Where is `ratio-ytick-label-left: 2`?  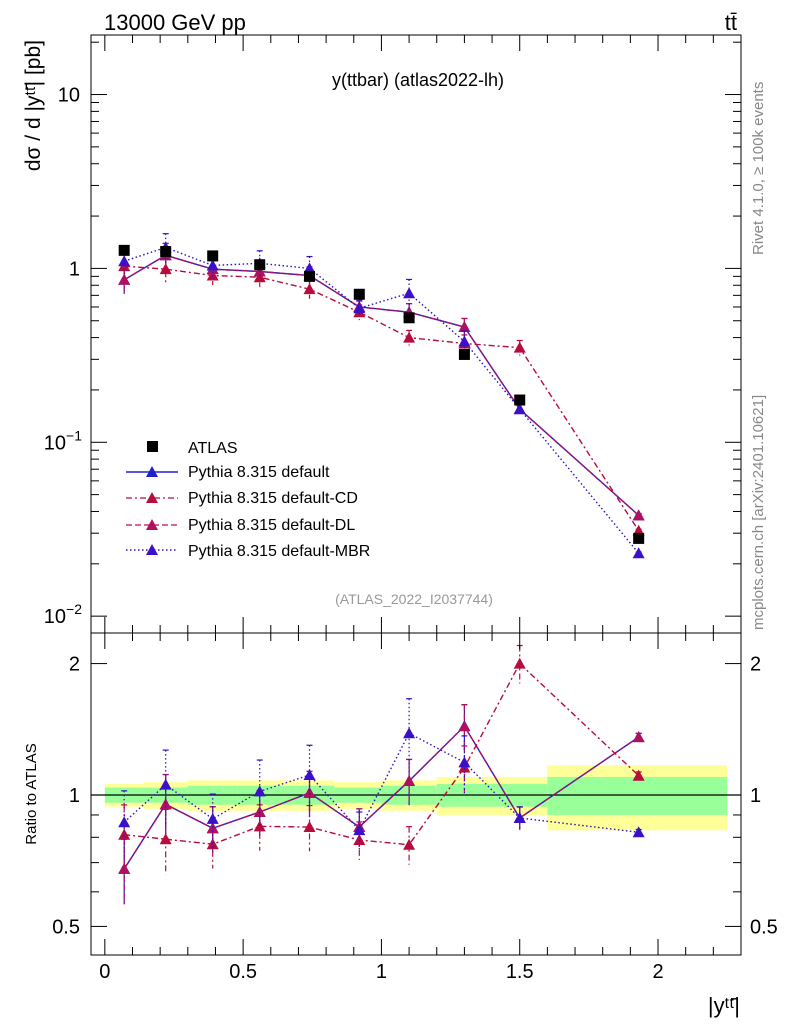 ratio-ytick-label-left: 2 is located at coordinates (74, 665).